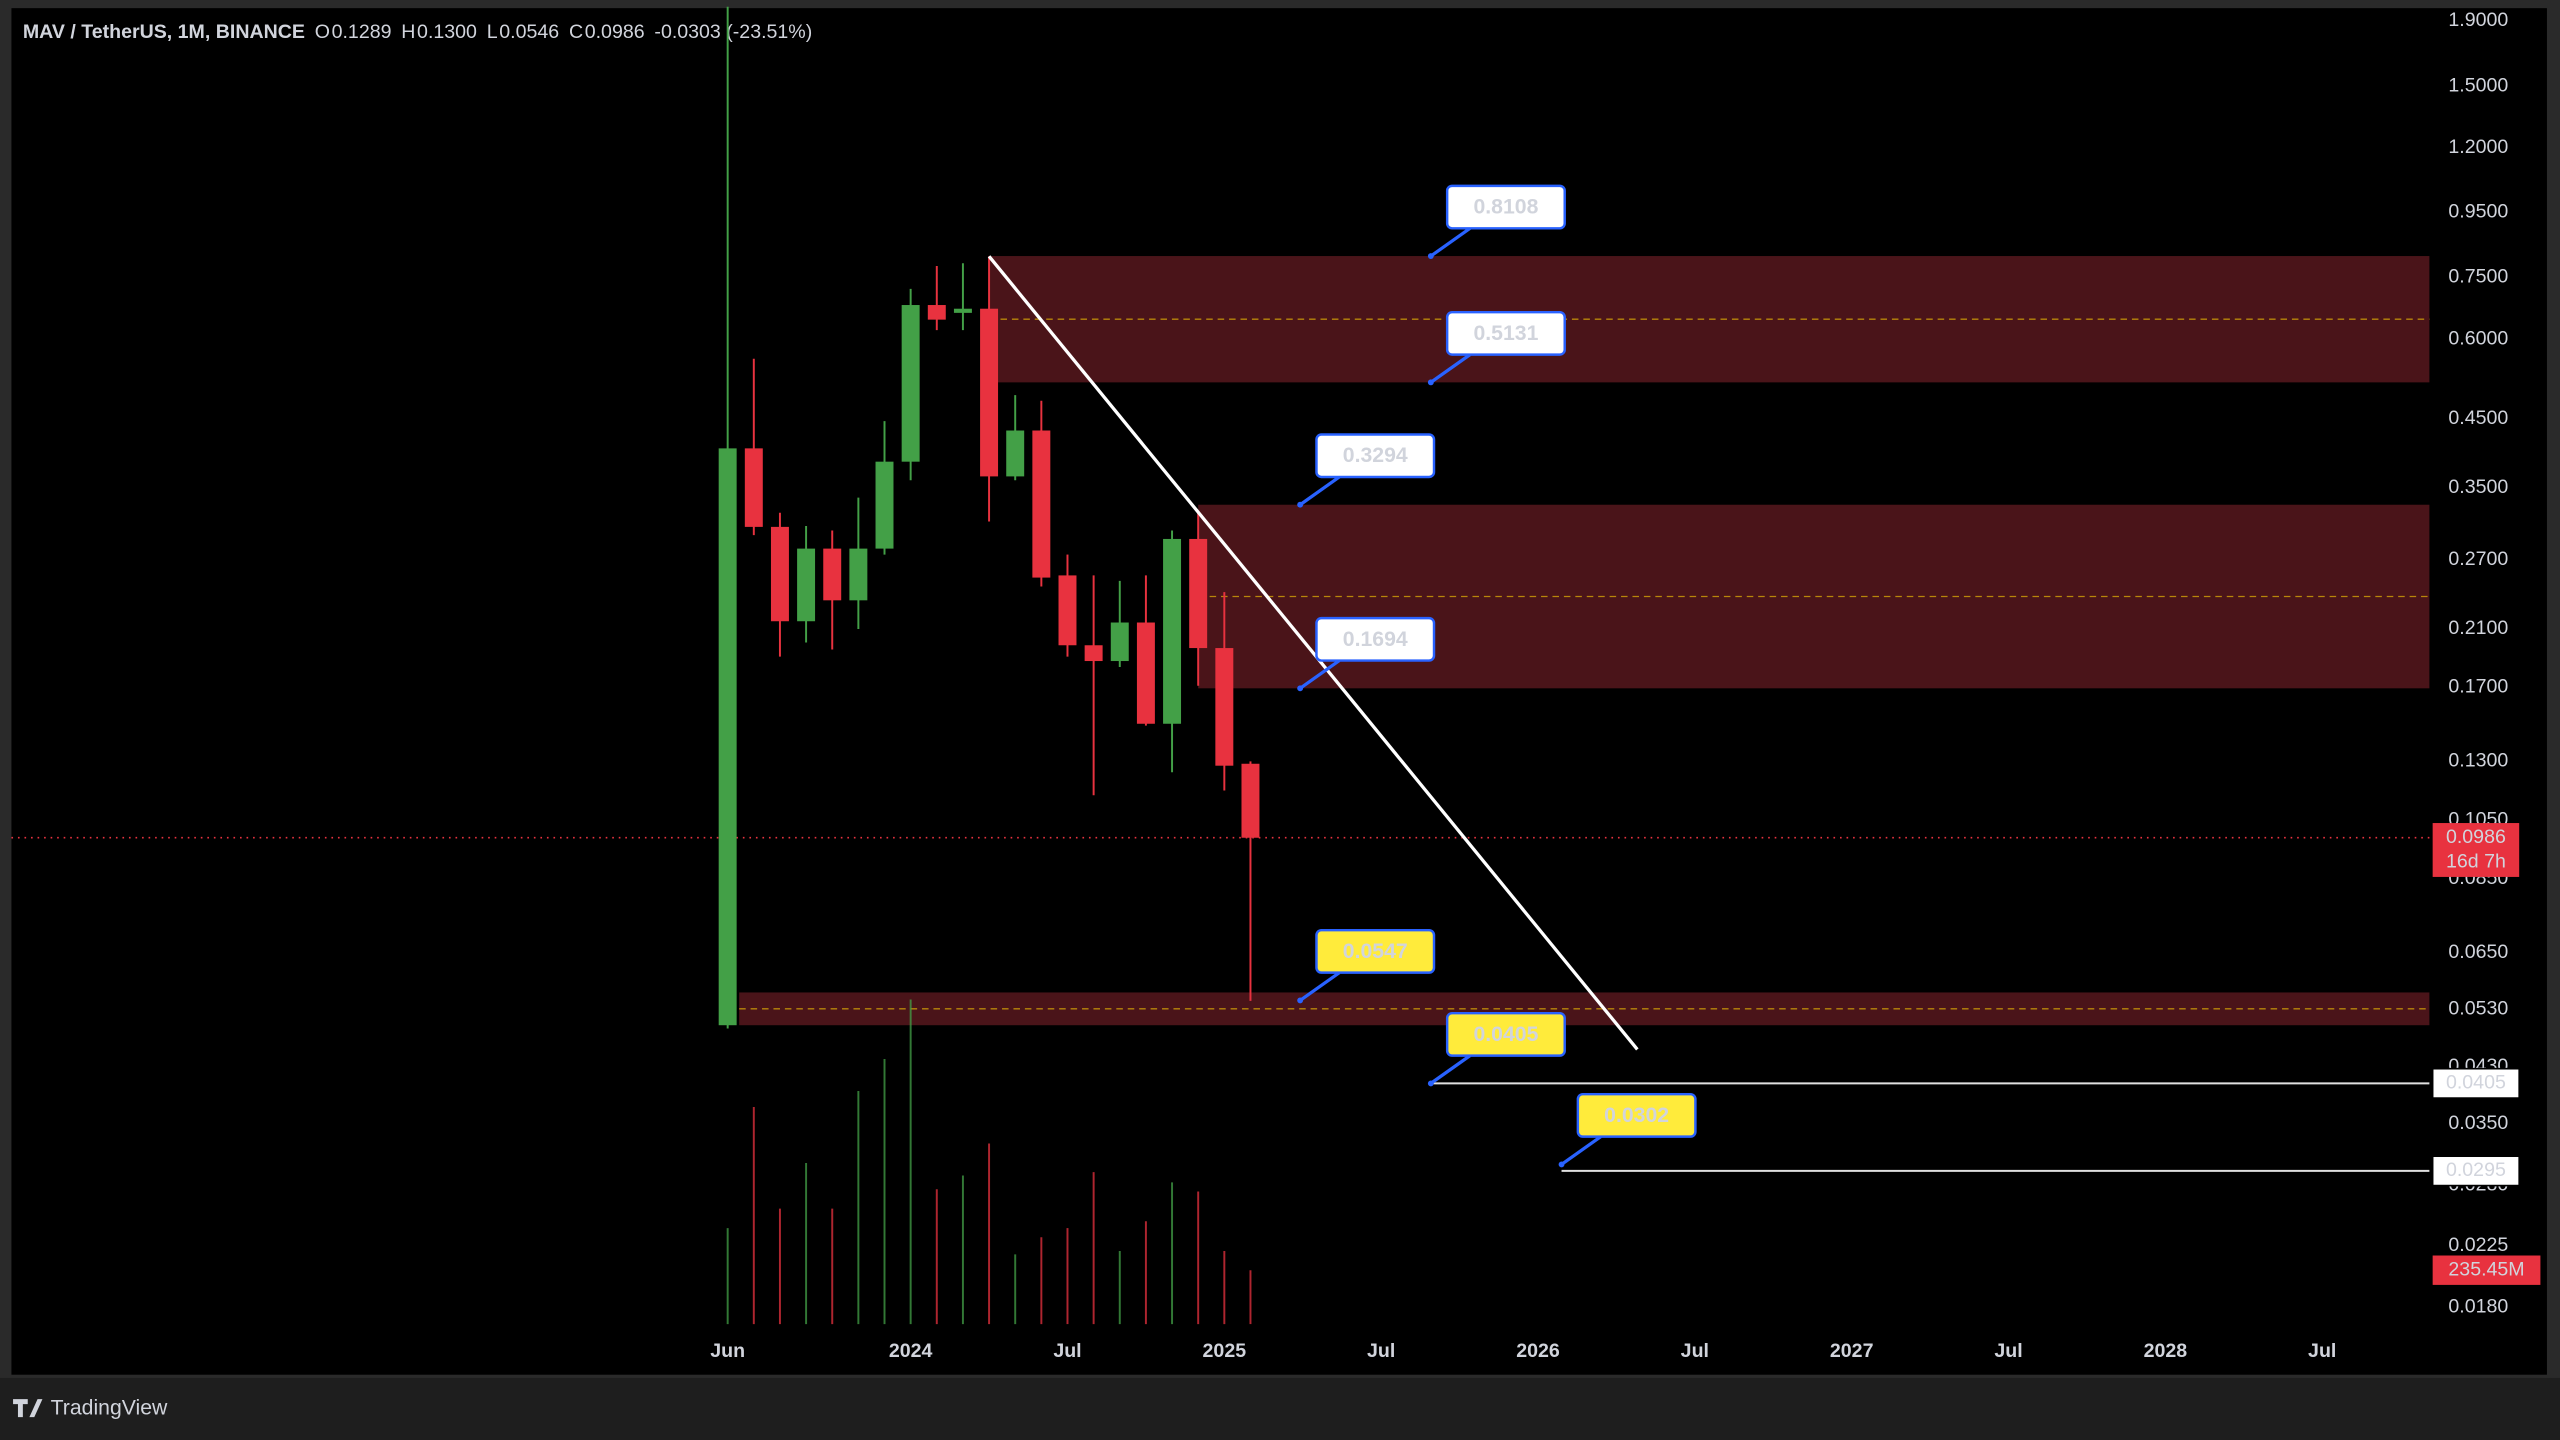  What do you see at coordinates (576, 32) in the screenshot?
I see `header-text: C` at bounding box center [576, 32].